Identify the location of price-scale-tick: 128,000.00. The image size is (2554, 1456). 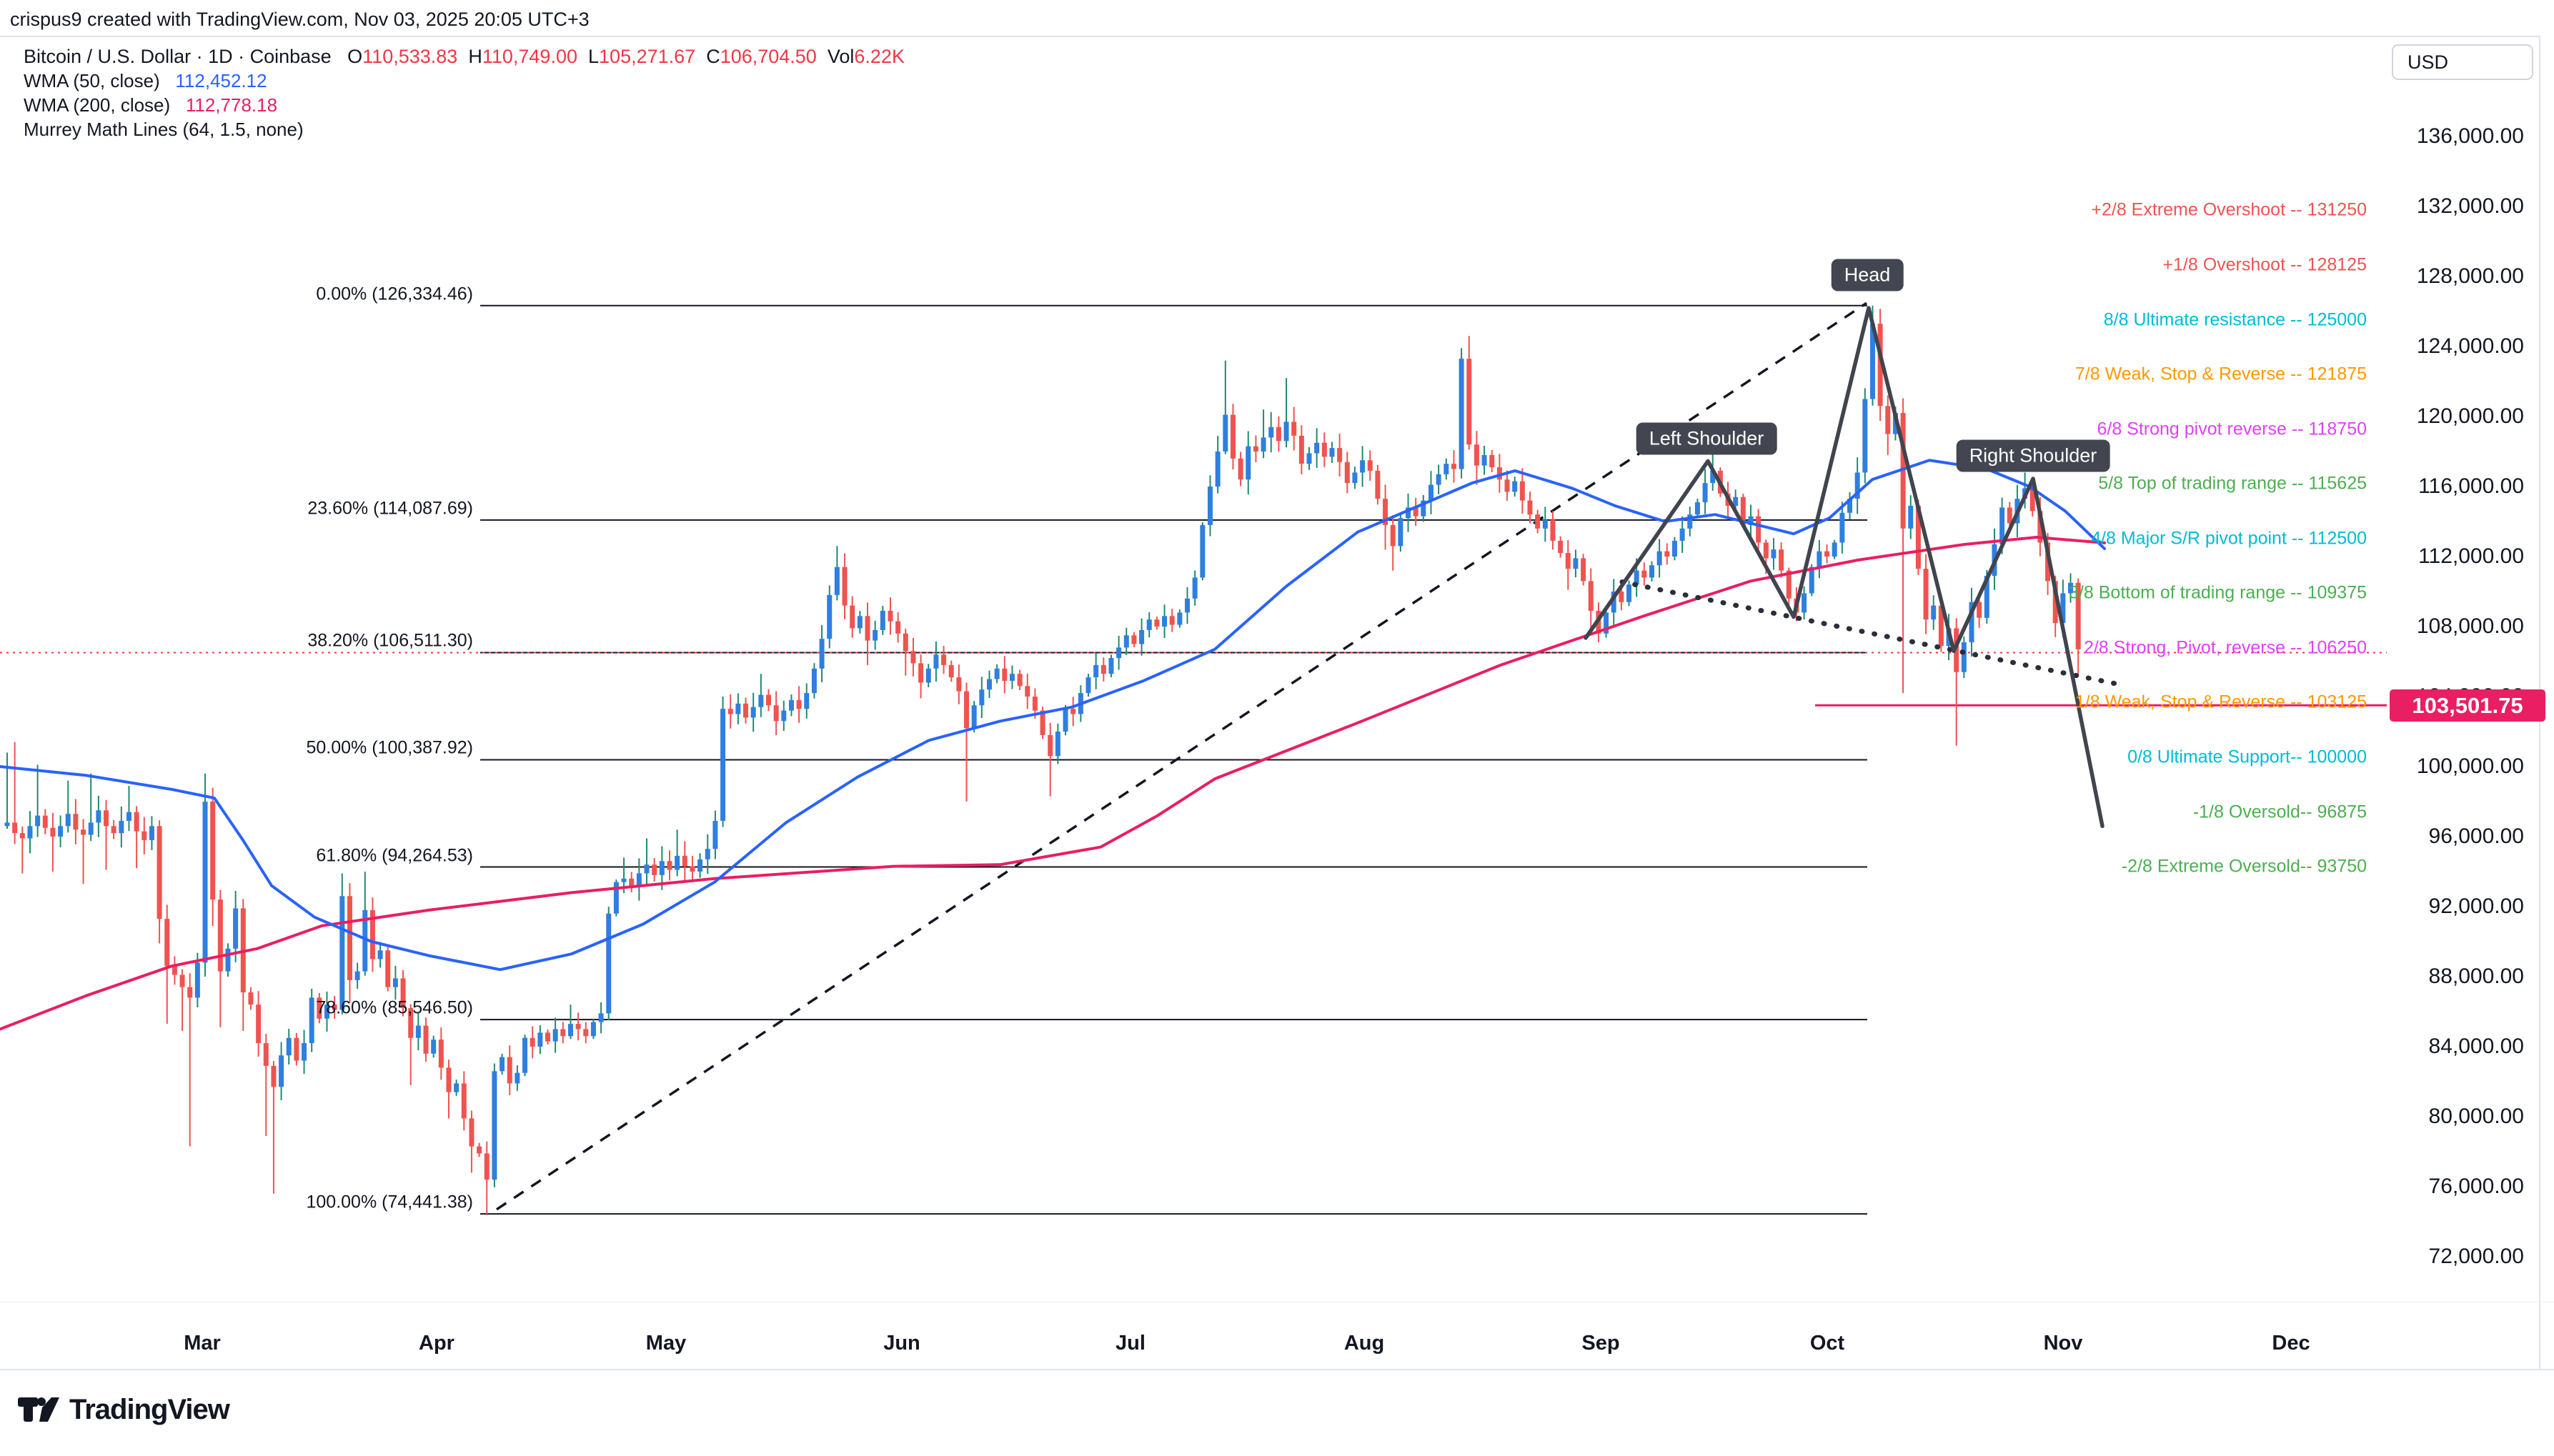
(2470, 276).